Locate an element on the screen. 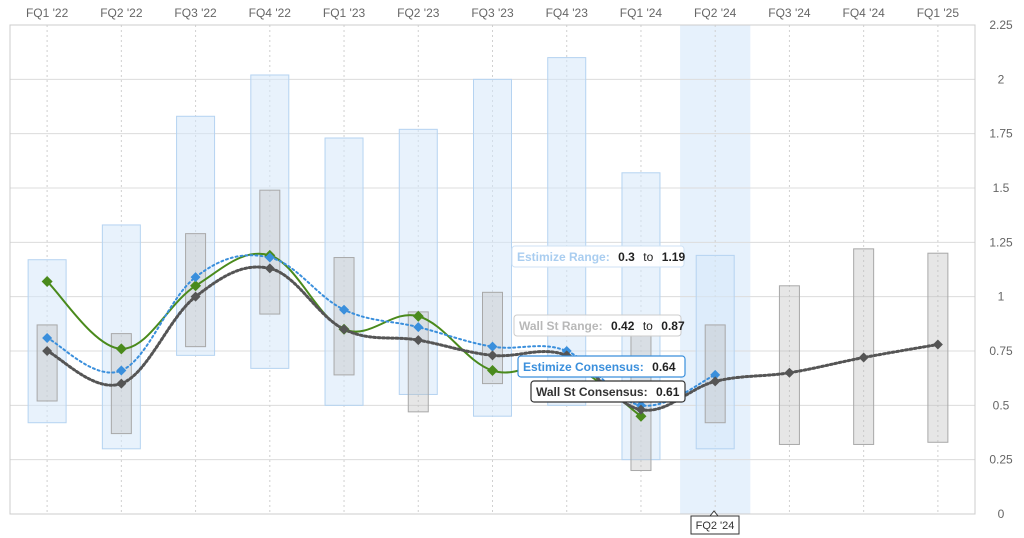 Image resolution: width=1024 pixels, height=538 pixels. y-tick-label: 0.75 is located at coordinates (1001, 351).